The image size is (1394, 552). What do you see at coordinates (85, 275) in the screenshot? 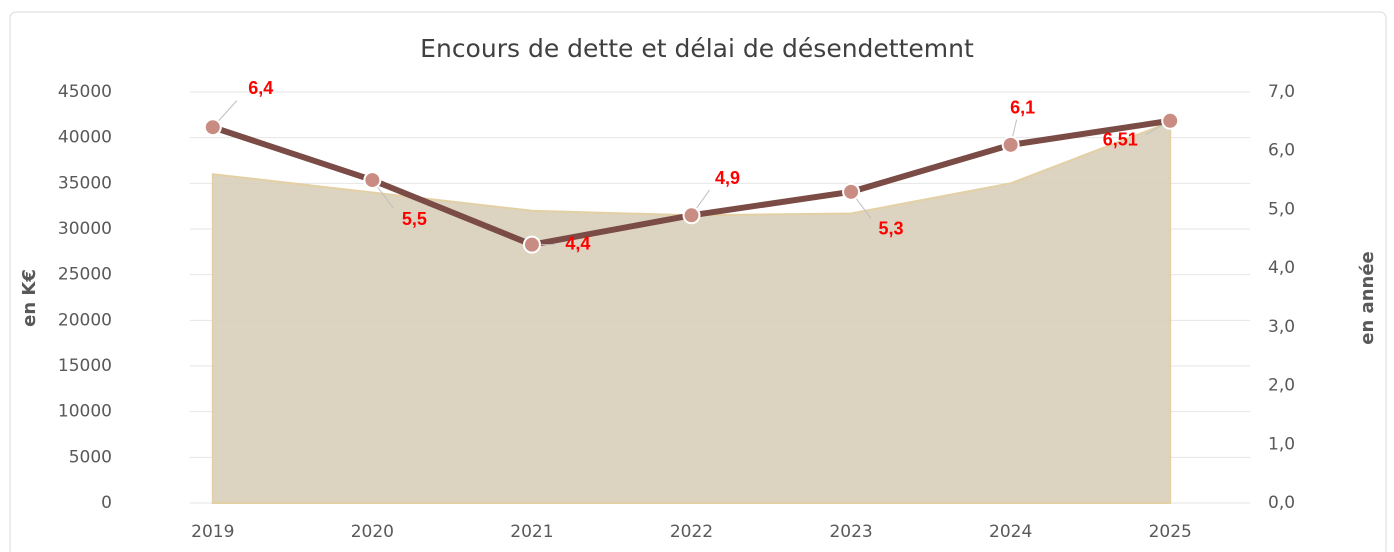
I see `y-tick-label: 25000` at bounding box center [85, 275].